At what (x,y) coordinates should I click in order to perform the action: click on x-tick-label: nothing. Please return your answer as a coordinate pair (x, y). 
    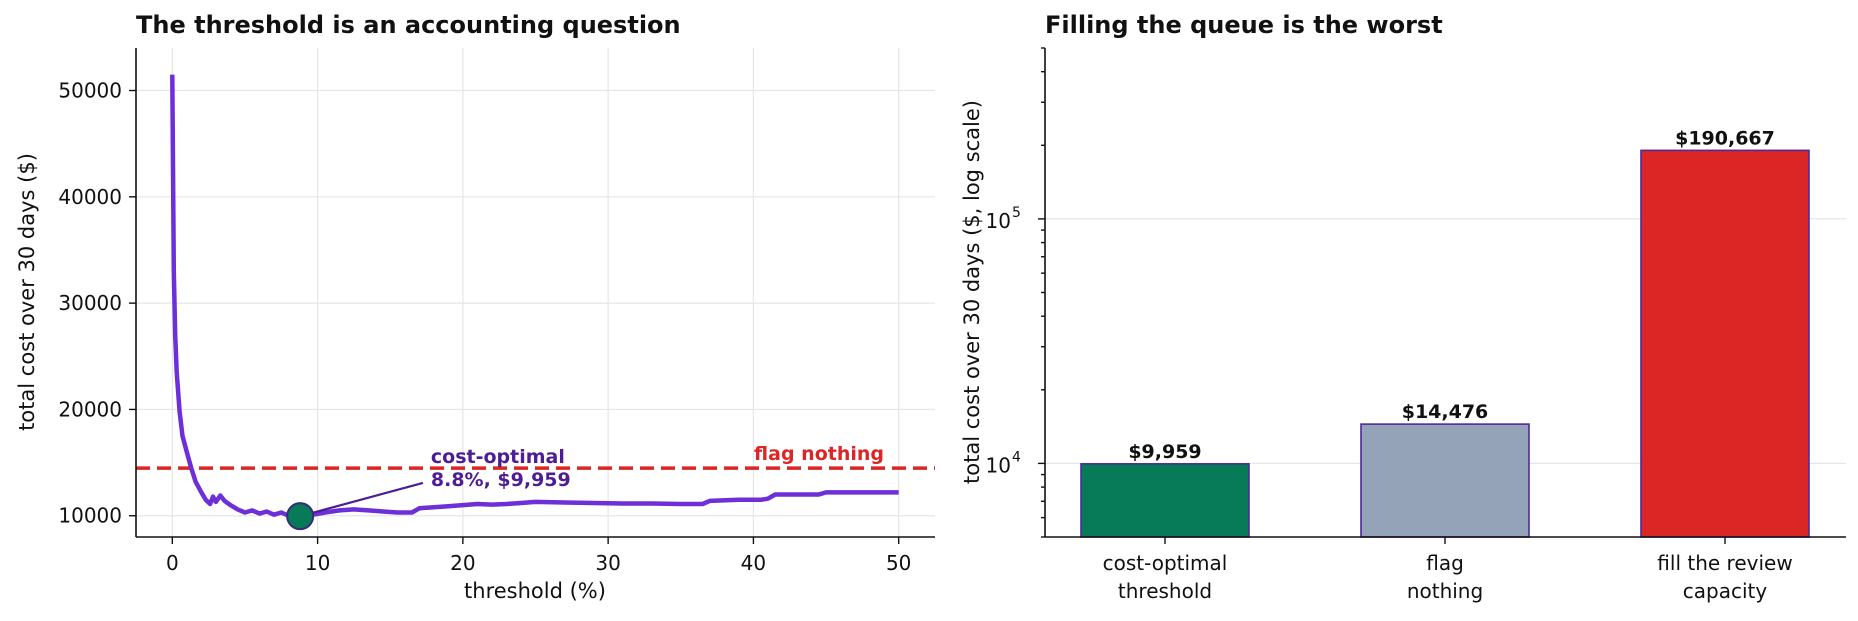
    Looking at the image, I should click on (1445, 591).